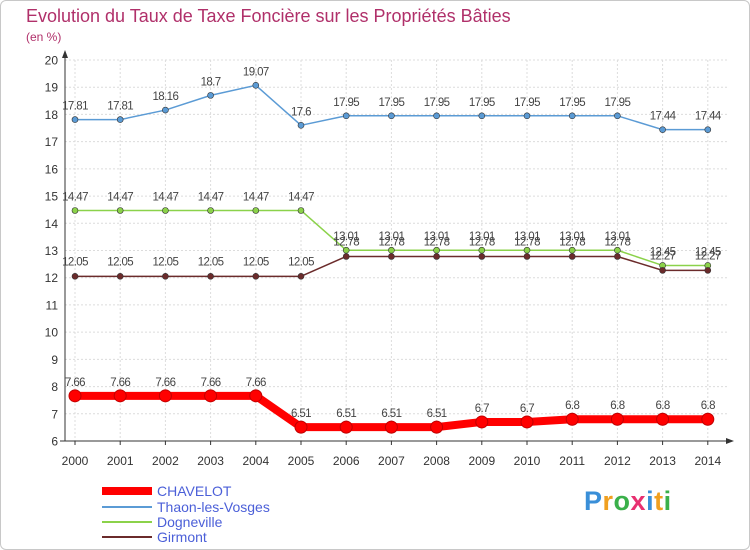 The height and width of the screenshot is (550, 750). I want to click on data-label-chavelot-2002: 7.66, so click(165, 383).